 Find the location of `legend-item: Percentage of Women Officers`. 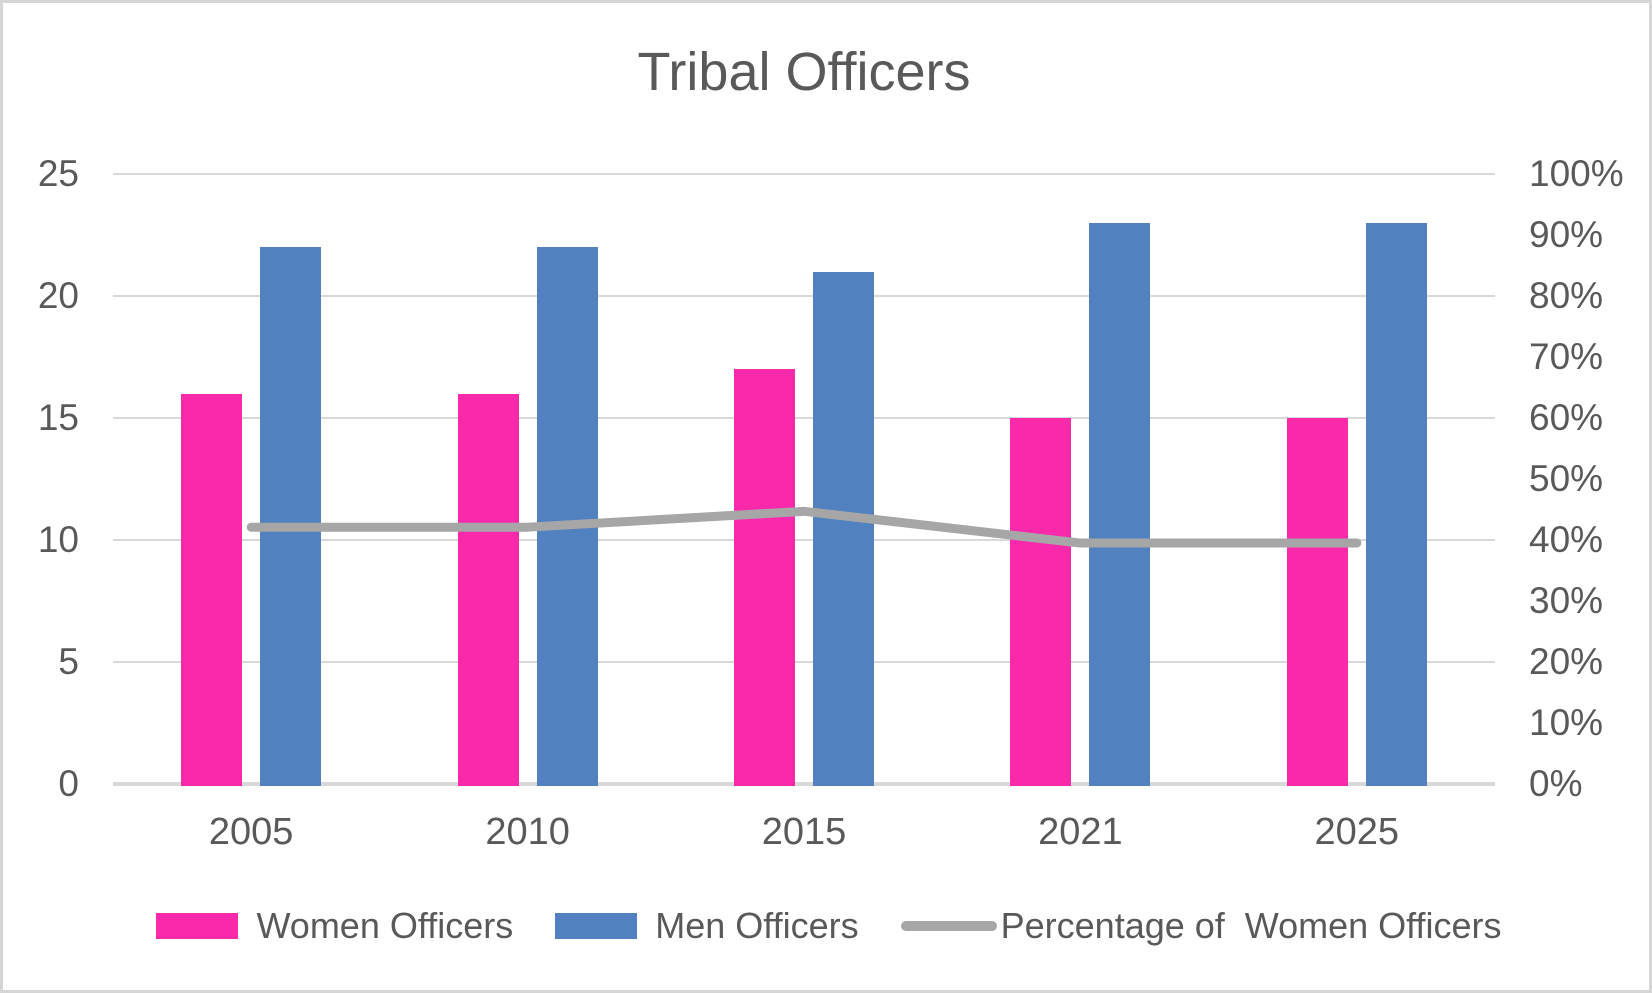

legend-item: Percentage of Women Officers is located at coordinates (1201, 926).